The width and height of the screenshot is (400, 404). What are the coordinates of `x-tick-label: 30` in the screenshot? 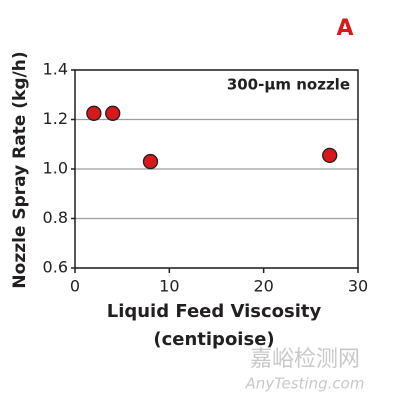 It's located at (358, 286).